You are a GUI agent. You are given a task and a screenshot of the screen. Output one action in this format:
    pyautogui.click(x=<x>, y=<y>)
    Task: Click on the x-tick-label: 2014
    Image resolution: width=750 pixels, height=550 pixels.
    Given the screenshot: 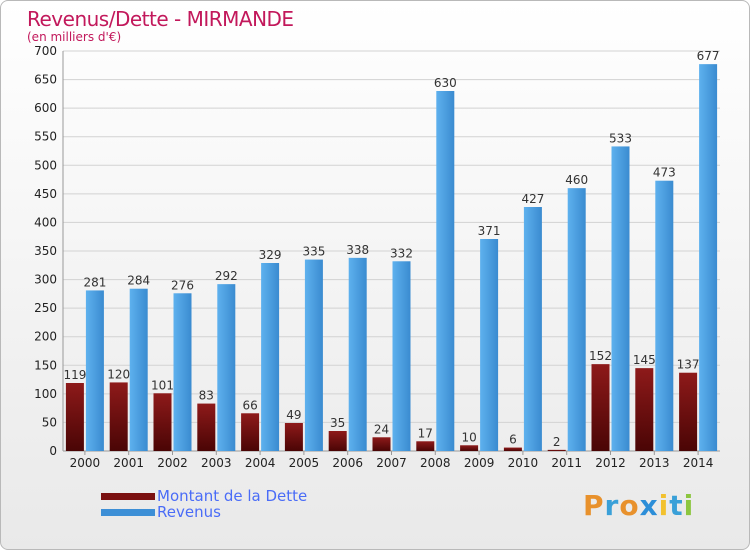 What is the action you would take?
    pyautogui.click(x=698, y=463)
    